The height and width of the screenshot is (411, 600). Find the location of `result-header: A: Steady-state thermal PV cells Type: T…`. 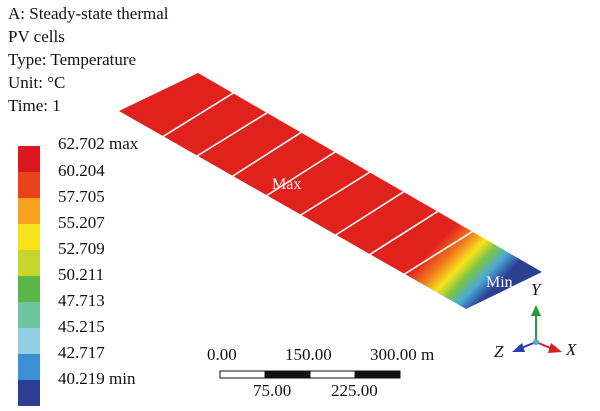

result-header: A: Steady-state thermal PV cells Type: T… is located at coordinates (88, 59).